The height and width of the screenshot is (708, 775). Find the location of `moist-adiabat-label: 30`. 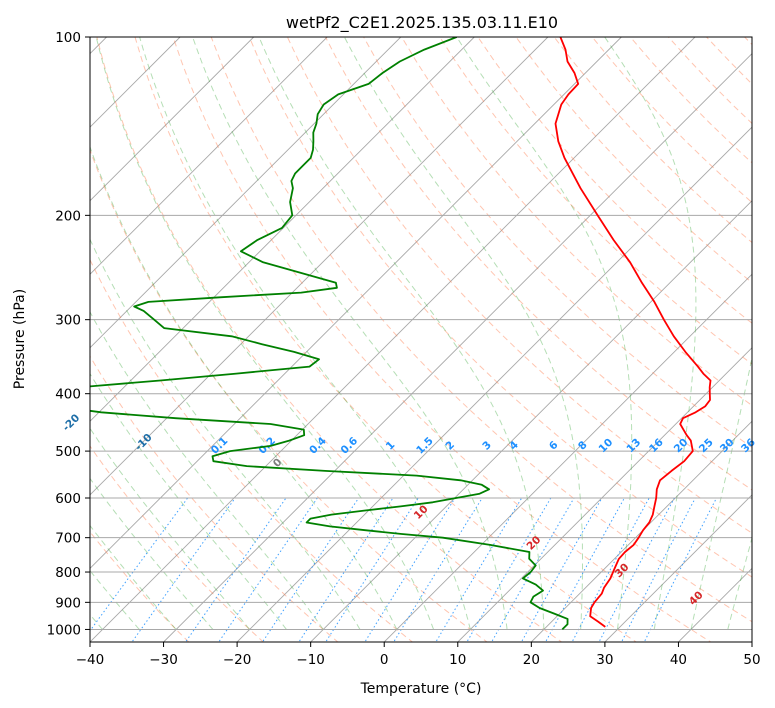

moist-adiabat-label: 30 is located at coordinates (622, 570).